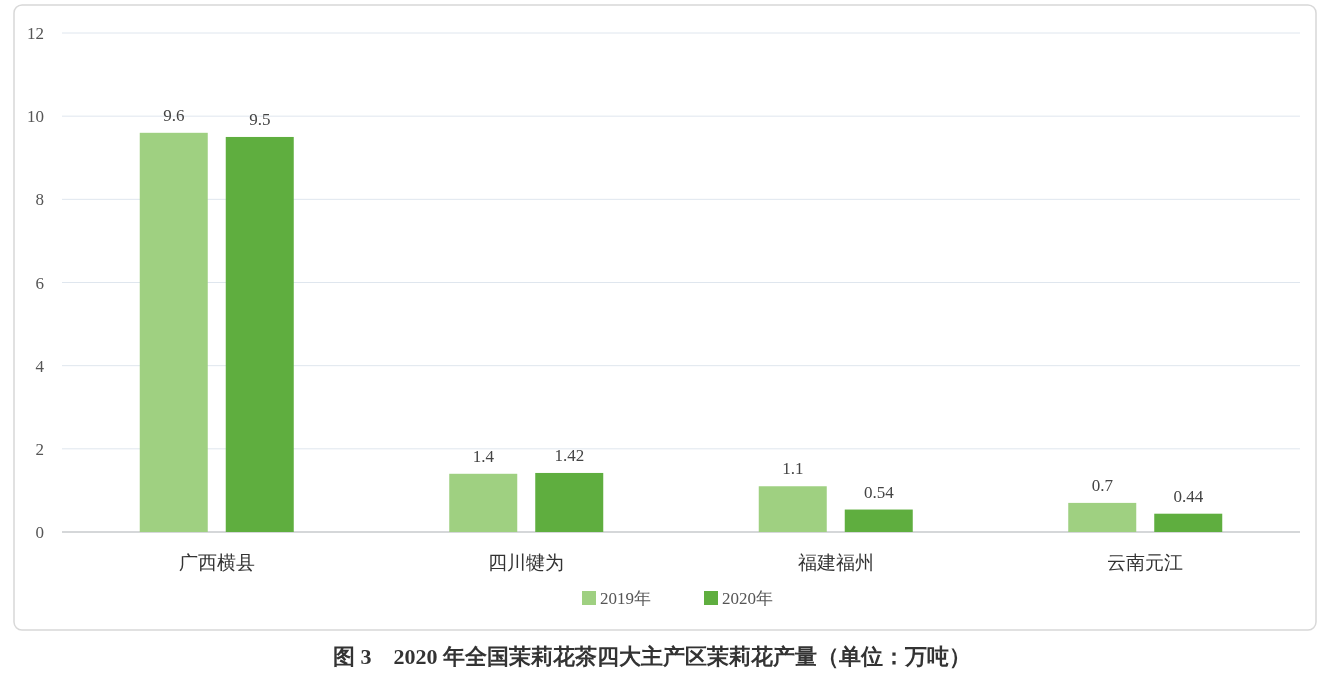  I want to click on y-tick-label: 6, so click(39, 283).